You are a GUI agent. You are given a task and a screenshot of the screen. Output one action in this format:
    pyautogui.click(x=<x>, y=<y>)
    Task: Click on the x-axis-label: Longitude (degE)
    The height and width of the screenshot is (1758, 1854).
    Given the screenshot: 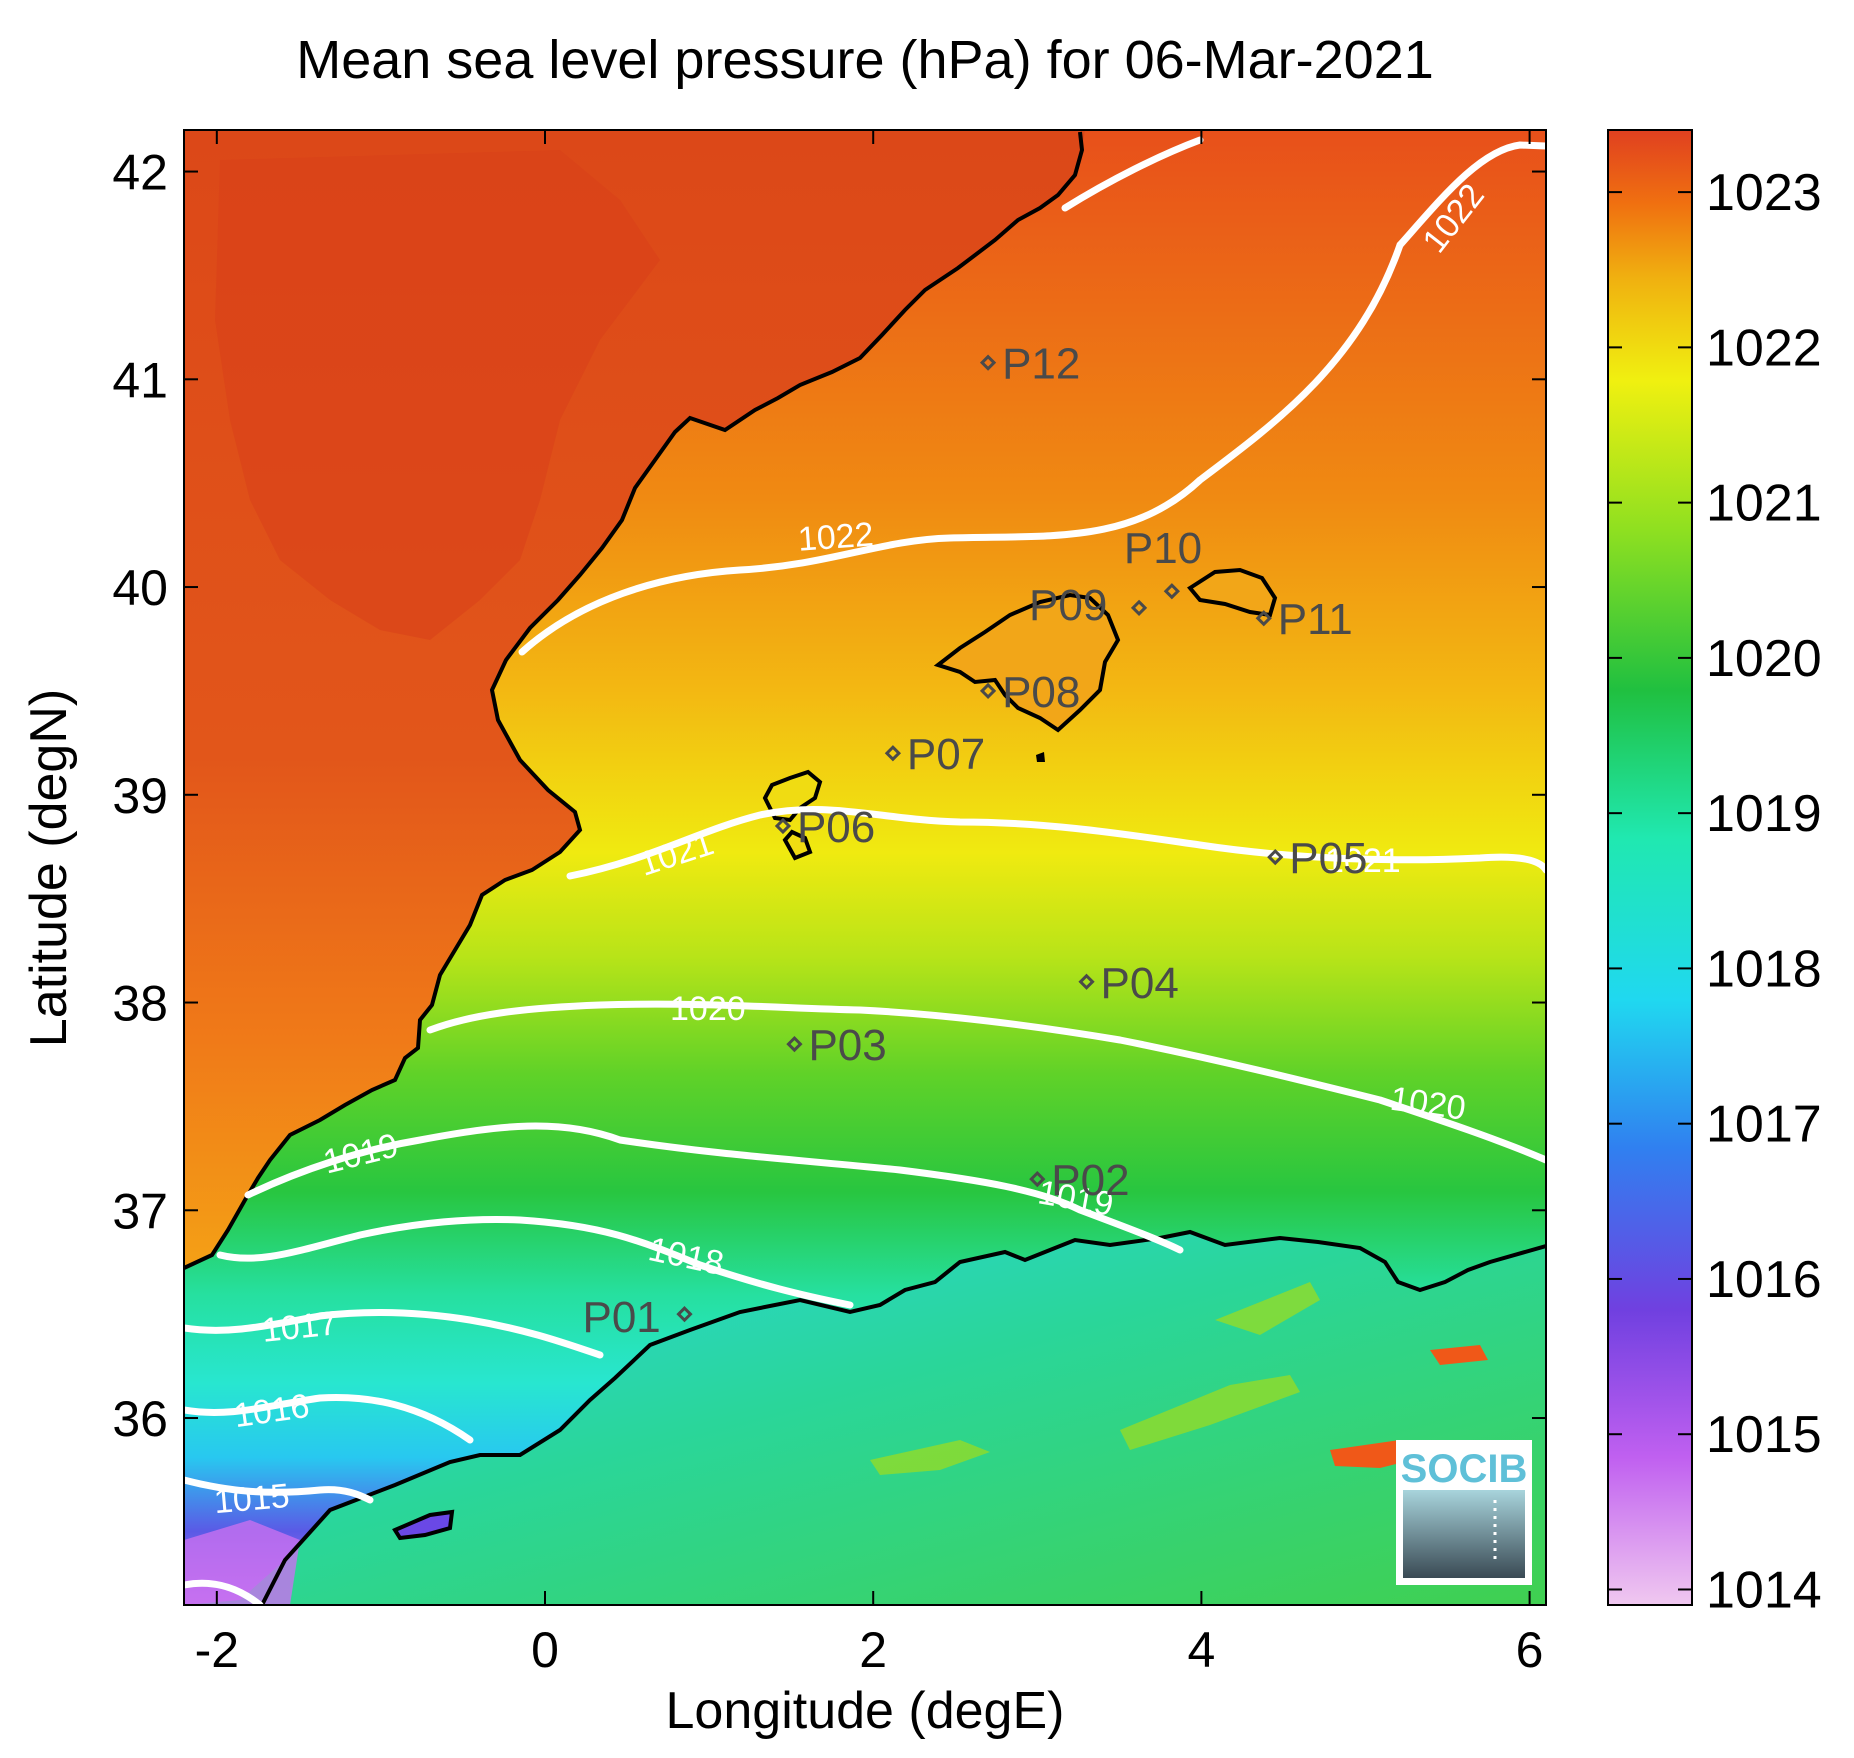 What is the action you would take?
    pyautogui.click(x=865, y=1711)
    